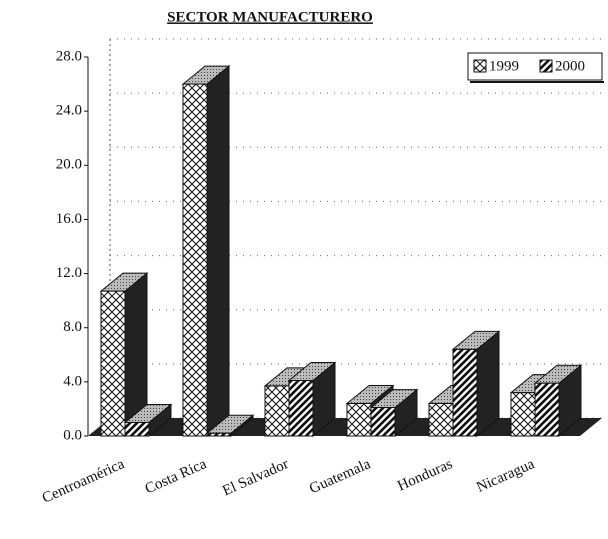 The height and width of the screenshot is (539, 608). Describe the element at coordinates (255, 477) in the screenshot. I see `x-tick-label: El Salvador` at that location.